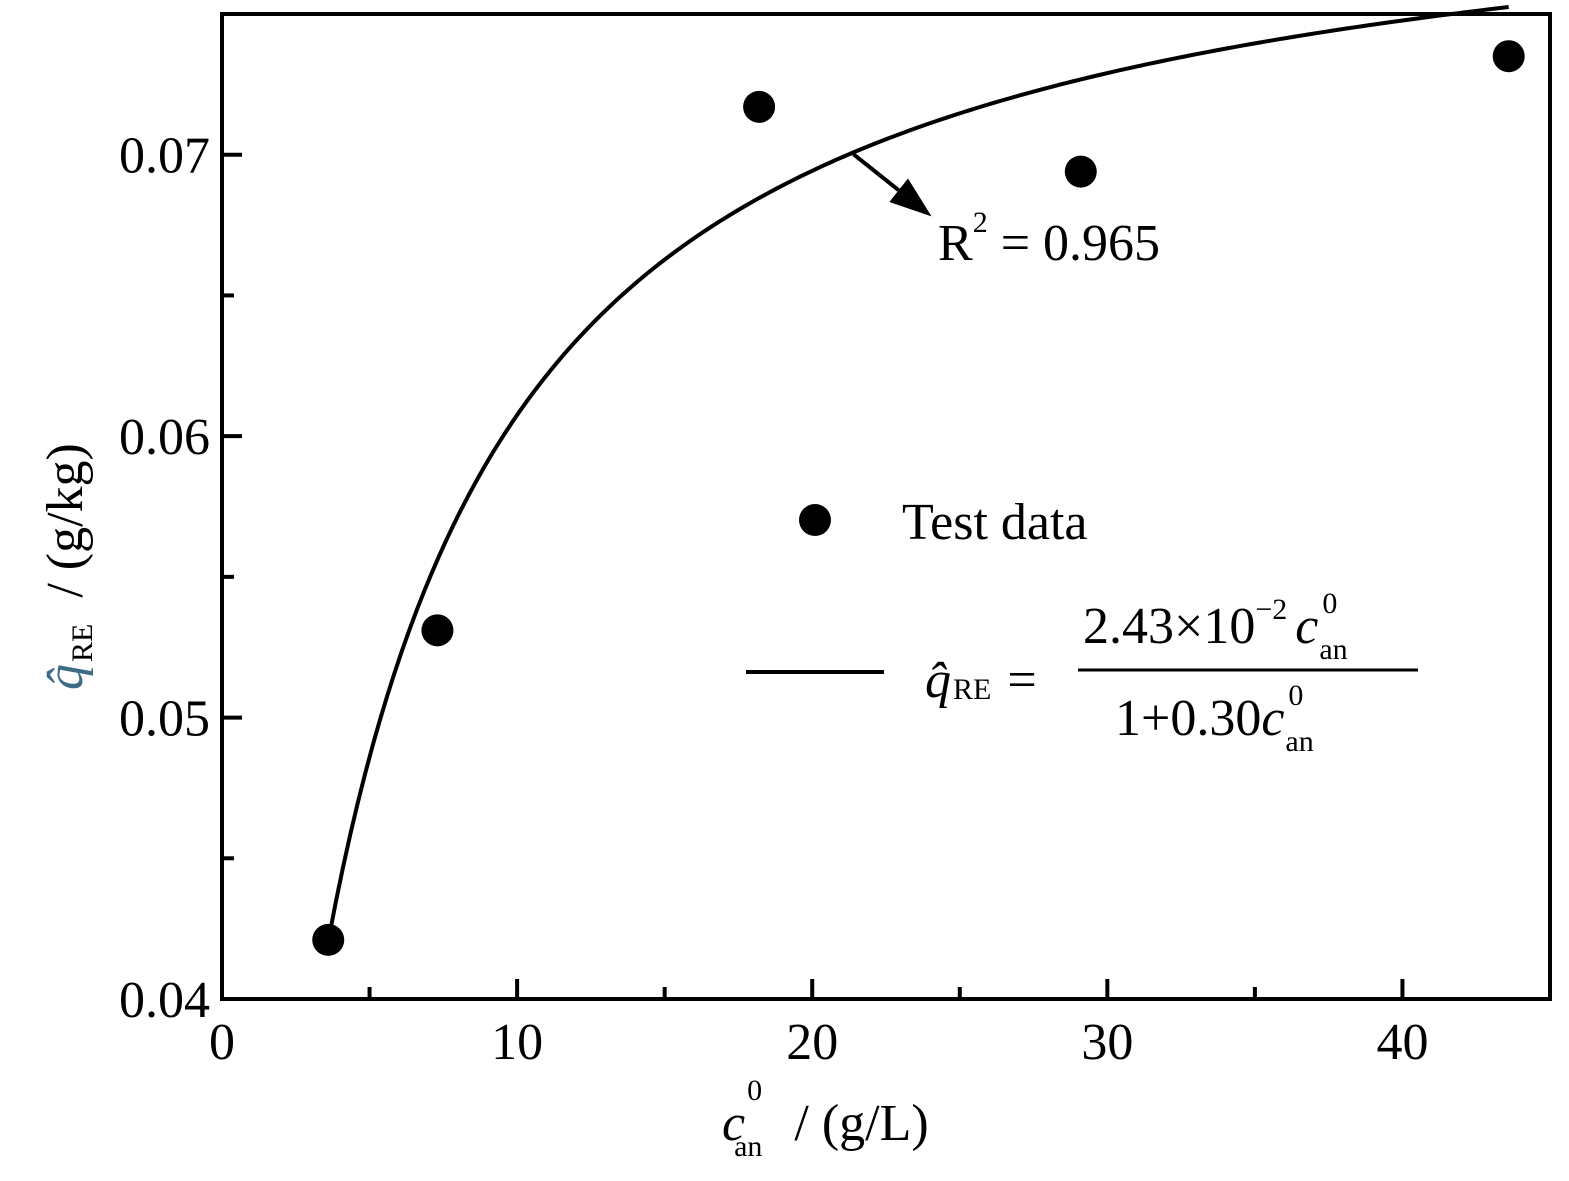 The width and height of the screenshot is (1569, 1181). I want to click on annotation-superscript: 2, so click(980, 222).